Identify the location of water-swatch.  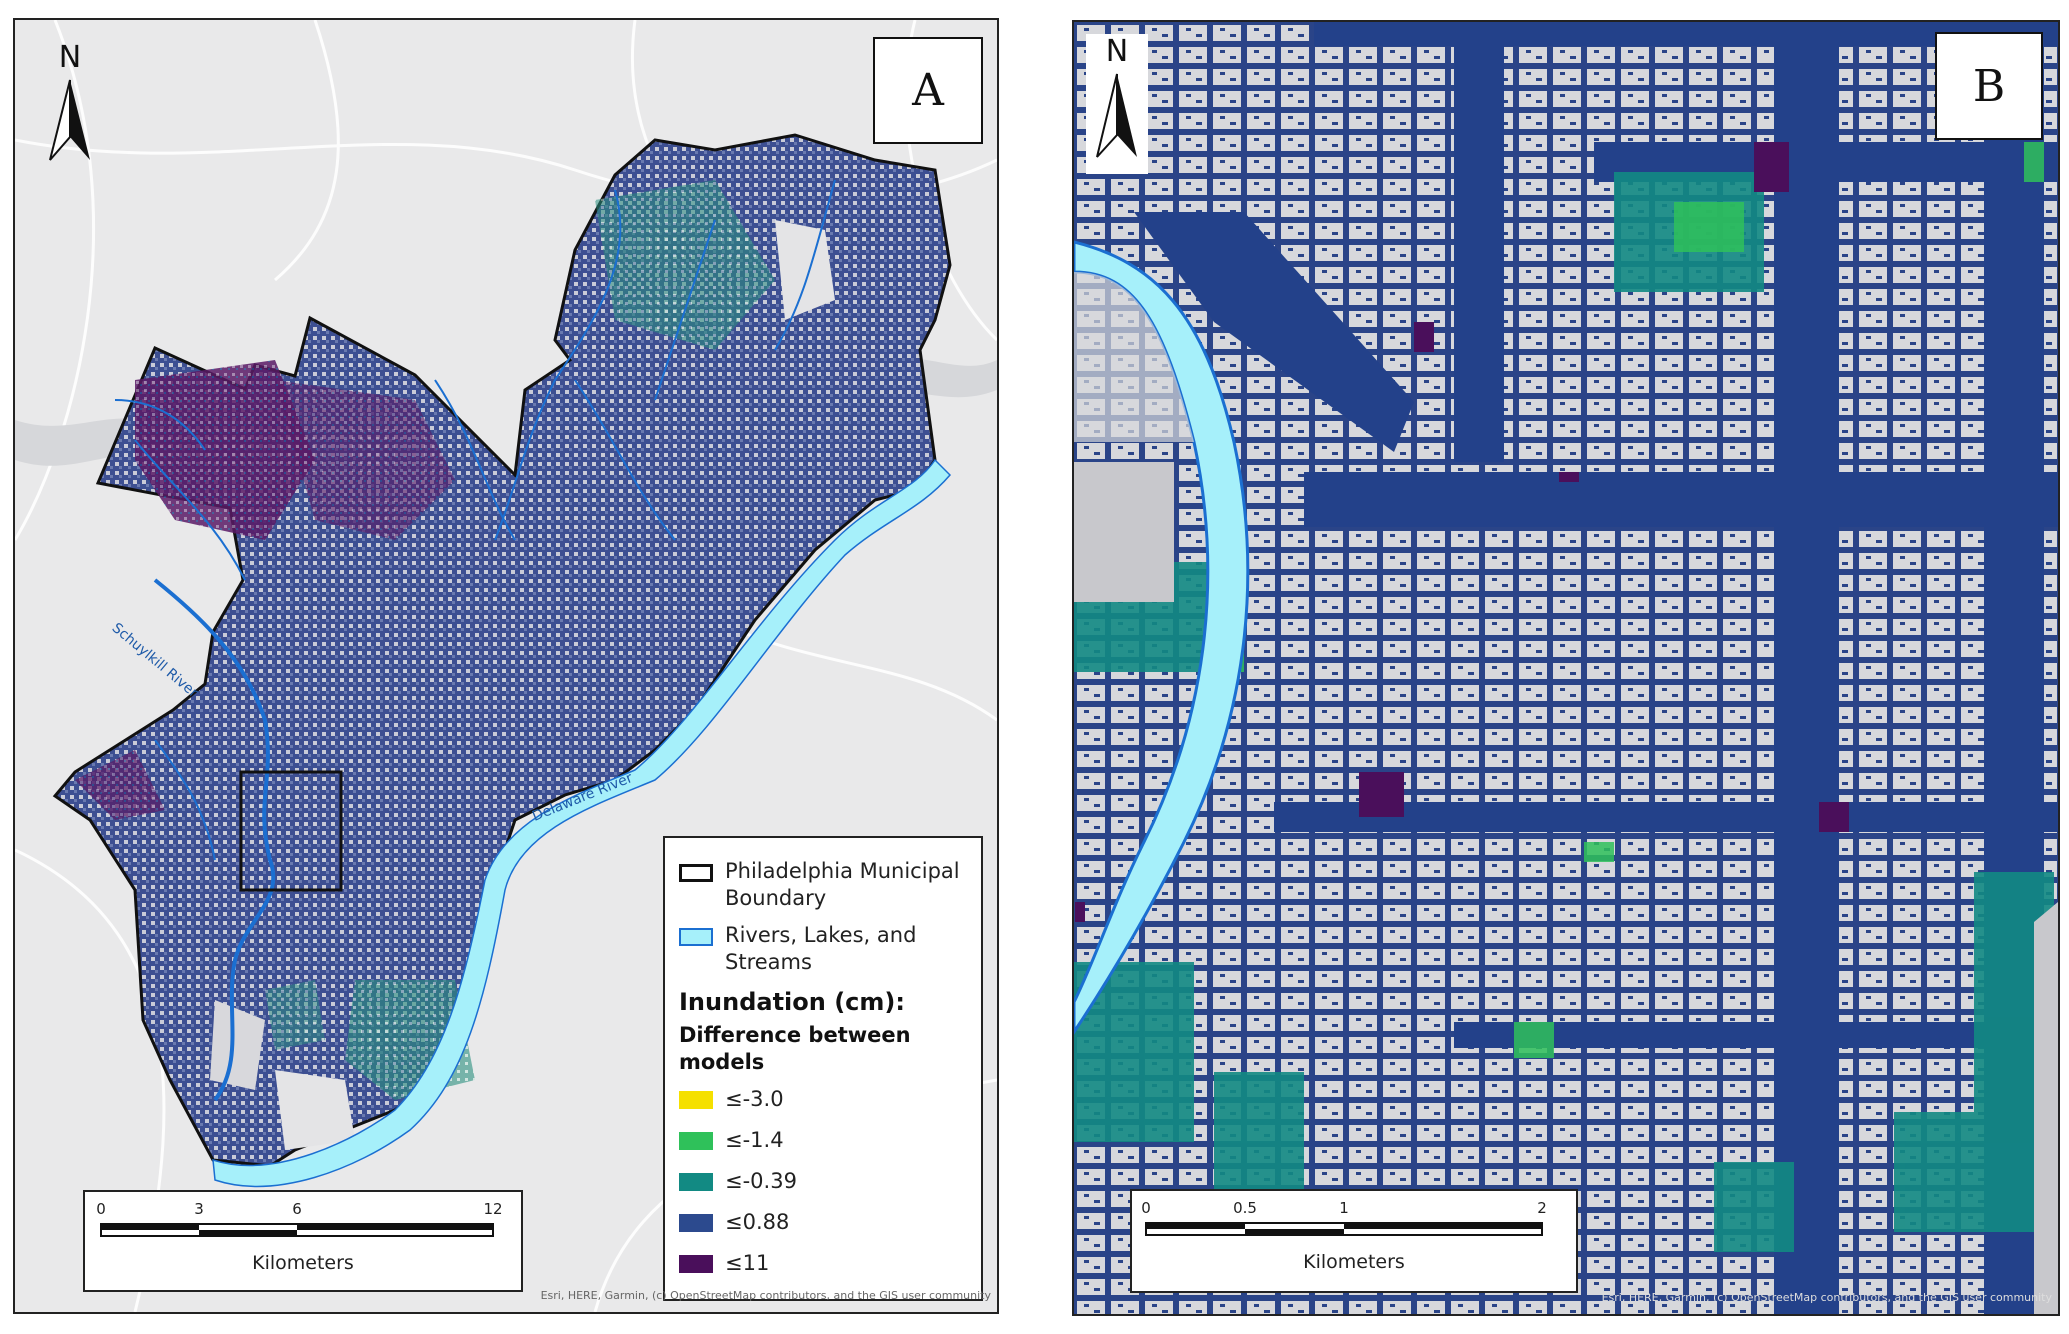
(696, 937).